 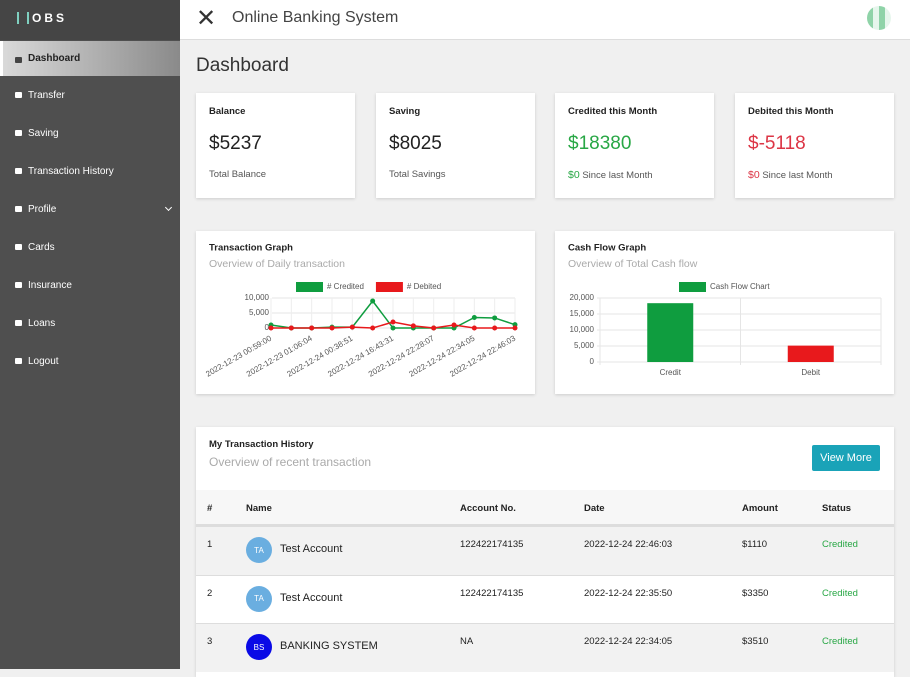 I want to click on menu-item: Saving, so click(x=90, y=133).